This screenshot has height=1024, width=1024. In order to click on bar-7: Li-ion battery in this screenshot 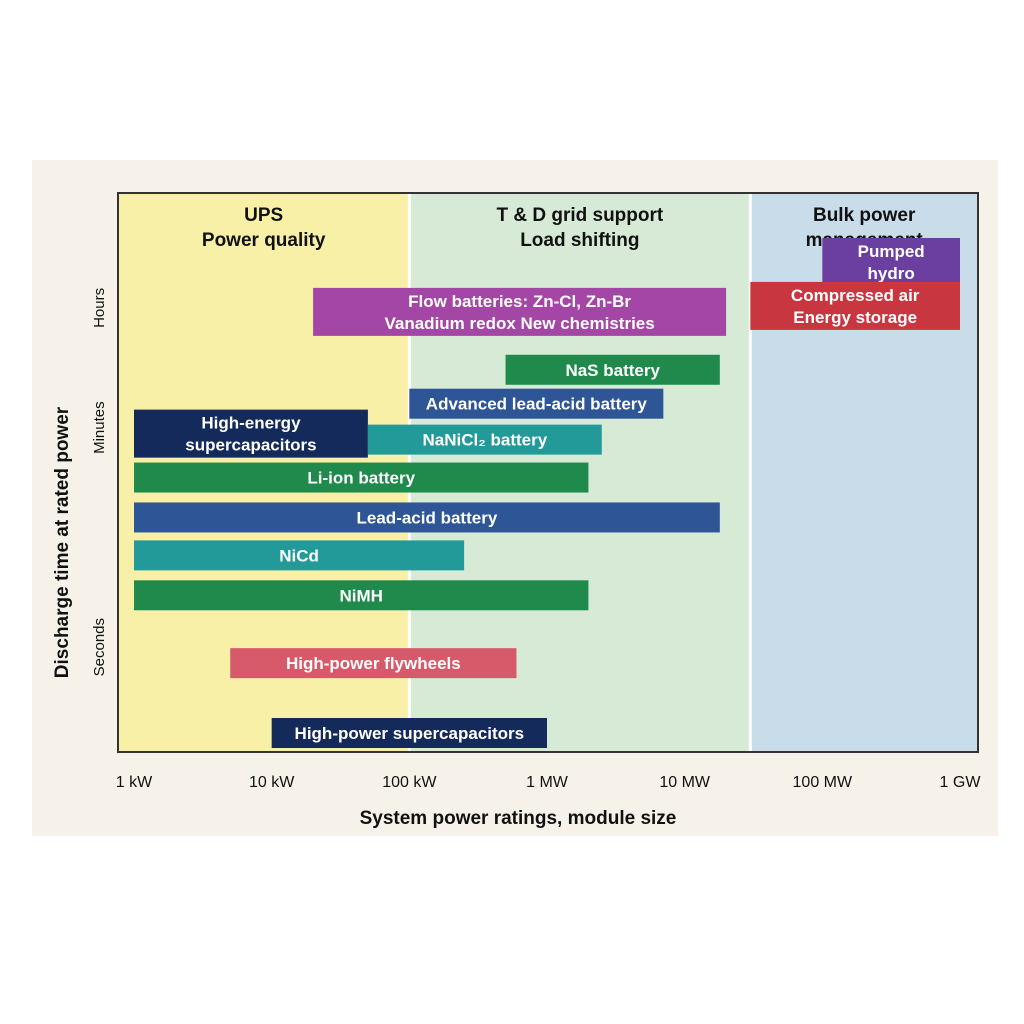, I will do `click(361, 477)`.